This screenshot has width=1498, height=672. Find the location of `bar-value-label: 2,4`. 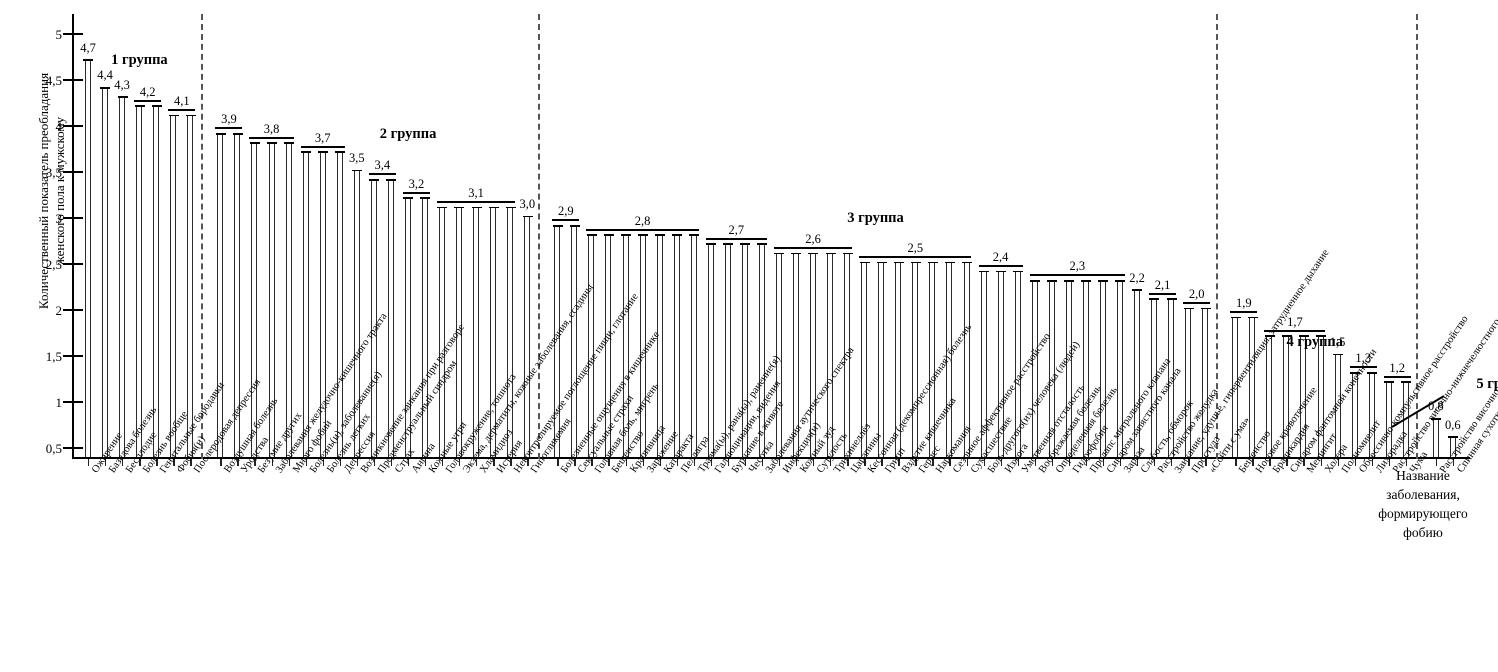

bar-value-label: 2,4 is located at coordinates (1000, 257).